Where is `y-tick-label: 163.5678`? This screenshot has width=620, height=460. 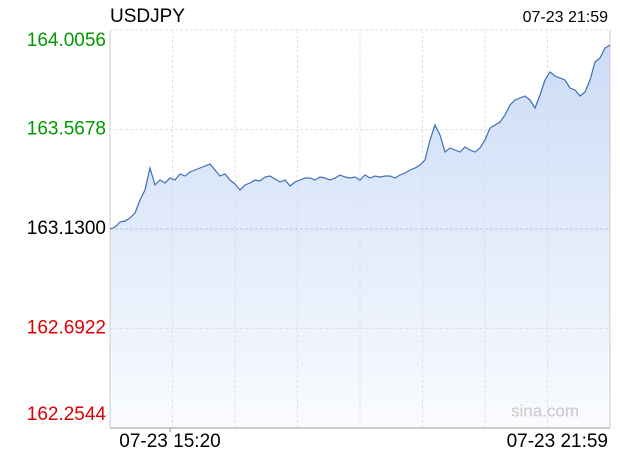 y-tick-label: 163.5678 is located at coordinates (66, 129).